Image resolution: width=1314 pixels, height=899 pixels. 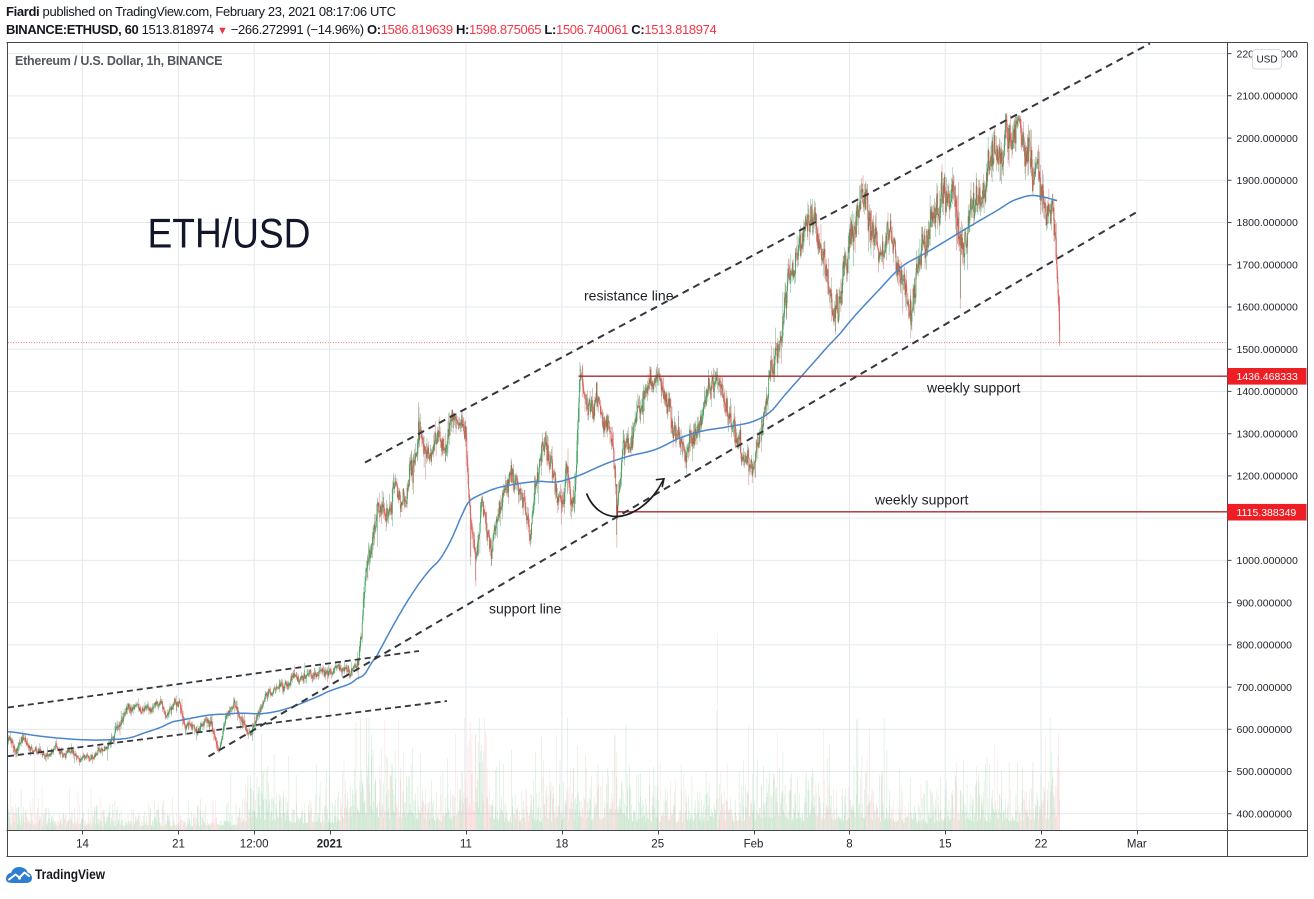 What do you see at coordinates (1265, 730) in the screenshot?
I see `svg-text: 600.000000` at bounding box center [1265, 730].